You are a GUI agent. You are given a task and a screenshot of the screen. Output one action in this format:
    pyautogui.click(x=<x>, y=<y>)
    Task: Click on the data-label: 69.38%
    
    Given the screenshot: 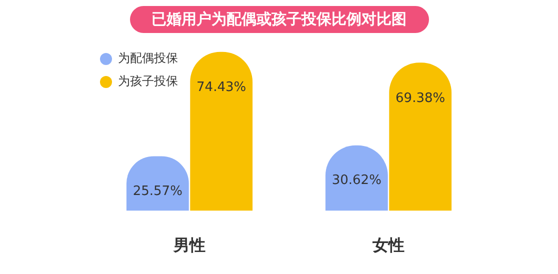 What is the action you would take?
    pyautogui.click(x=420, y=99)
    